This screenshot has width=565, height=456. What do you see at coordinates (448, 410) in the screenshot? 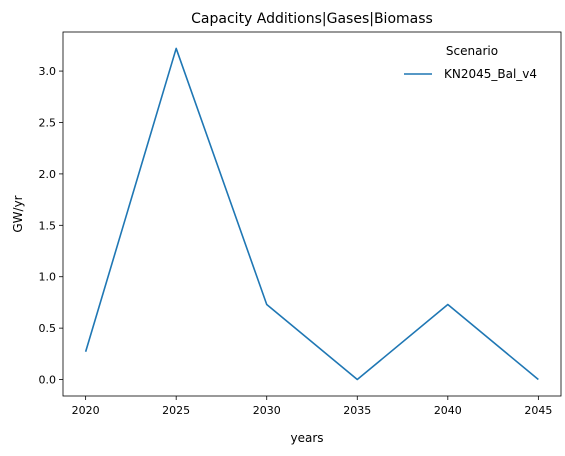
I see `x-tick-label: 2040` at bounding box center [448, 410].